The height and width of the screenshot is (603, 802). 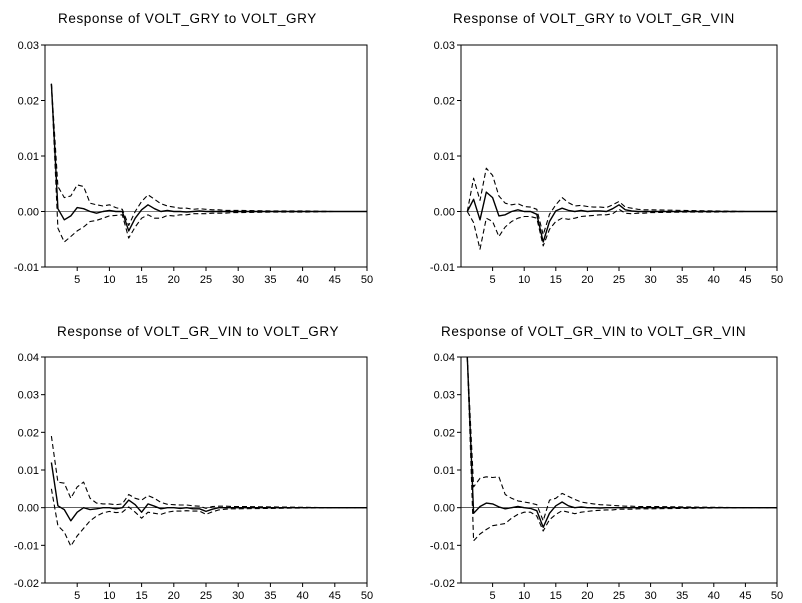 What do you see at coordinates (187, 18) in the screenshot?
I see `chart-title: Response of VOLT_GRY to VOLT_GRY` at bounding box center [187, 18].